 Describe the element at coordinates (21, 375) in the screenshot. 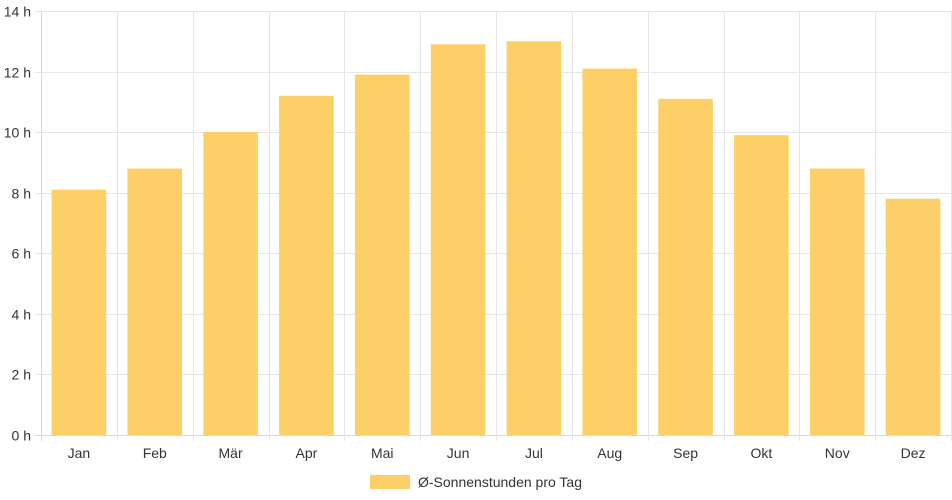

I see `y-tick-label: 2 h` at that location.